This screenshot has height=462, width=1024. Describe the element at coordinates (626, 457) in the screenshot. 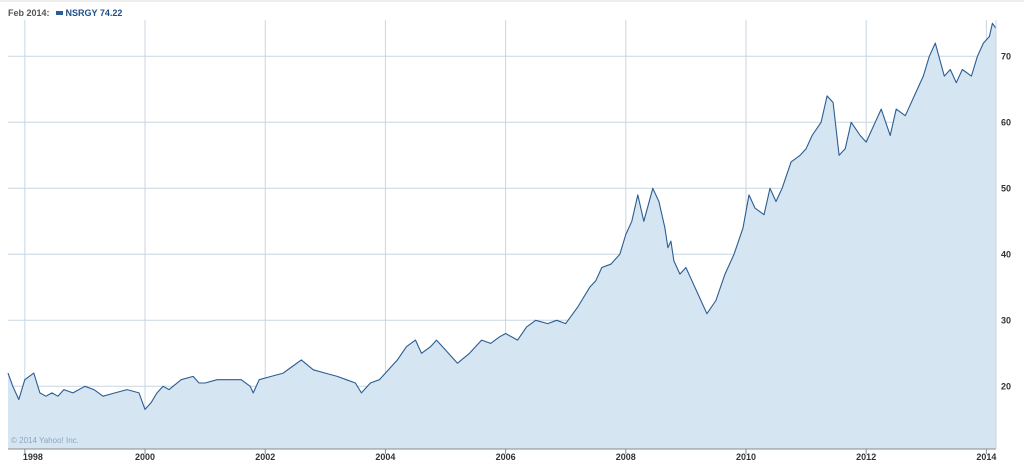

I see `x-tick-label-2008: 2008` at that location.